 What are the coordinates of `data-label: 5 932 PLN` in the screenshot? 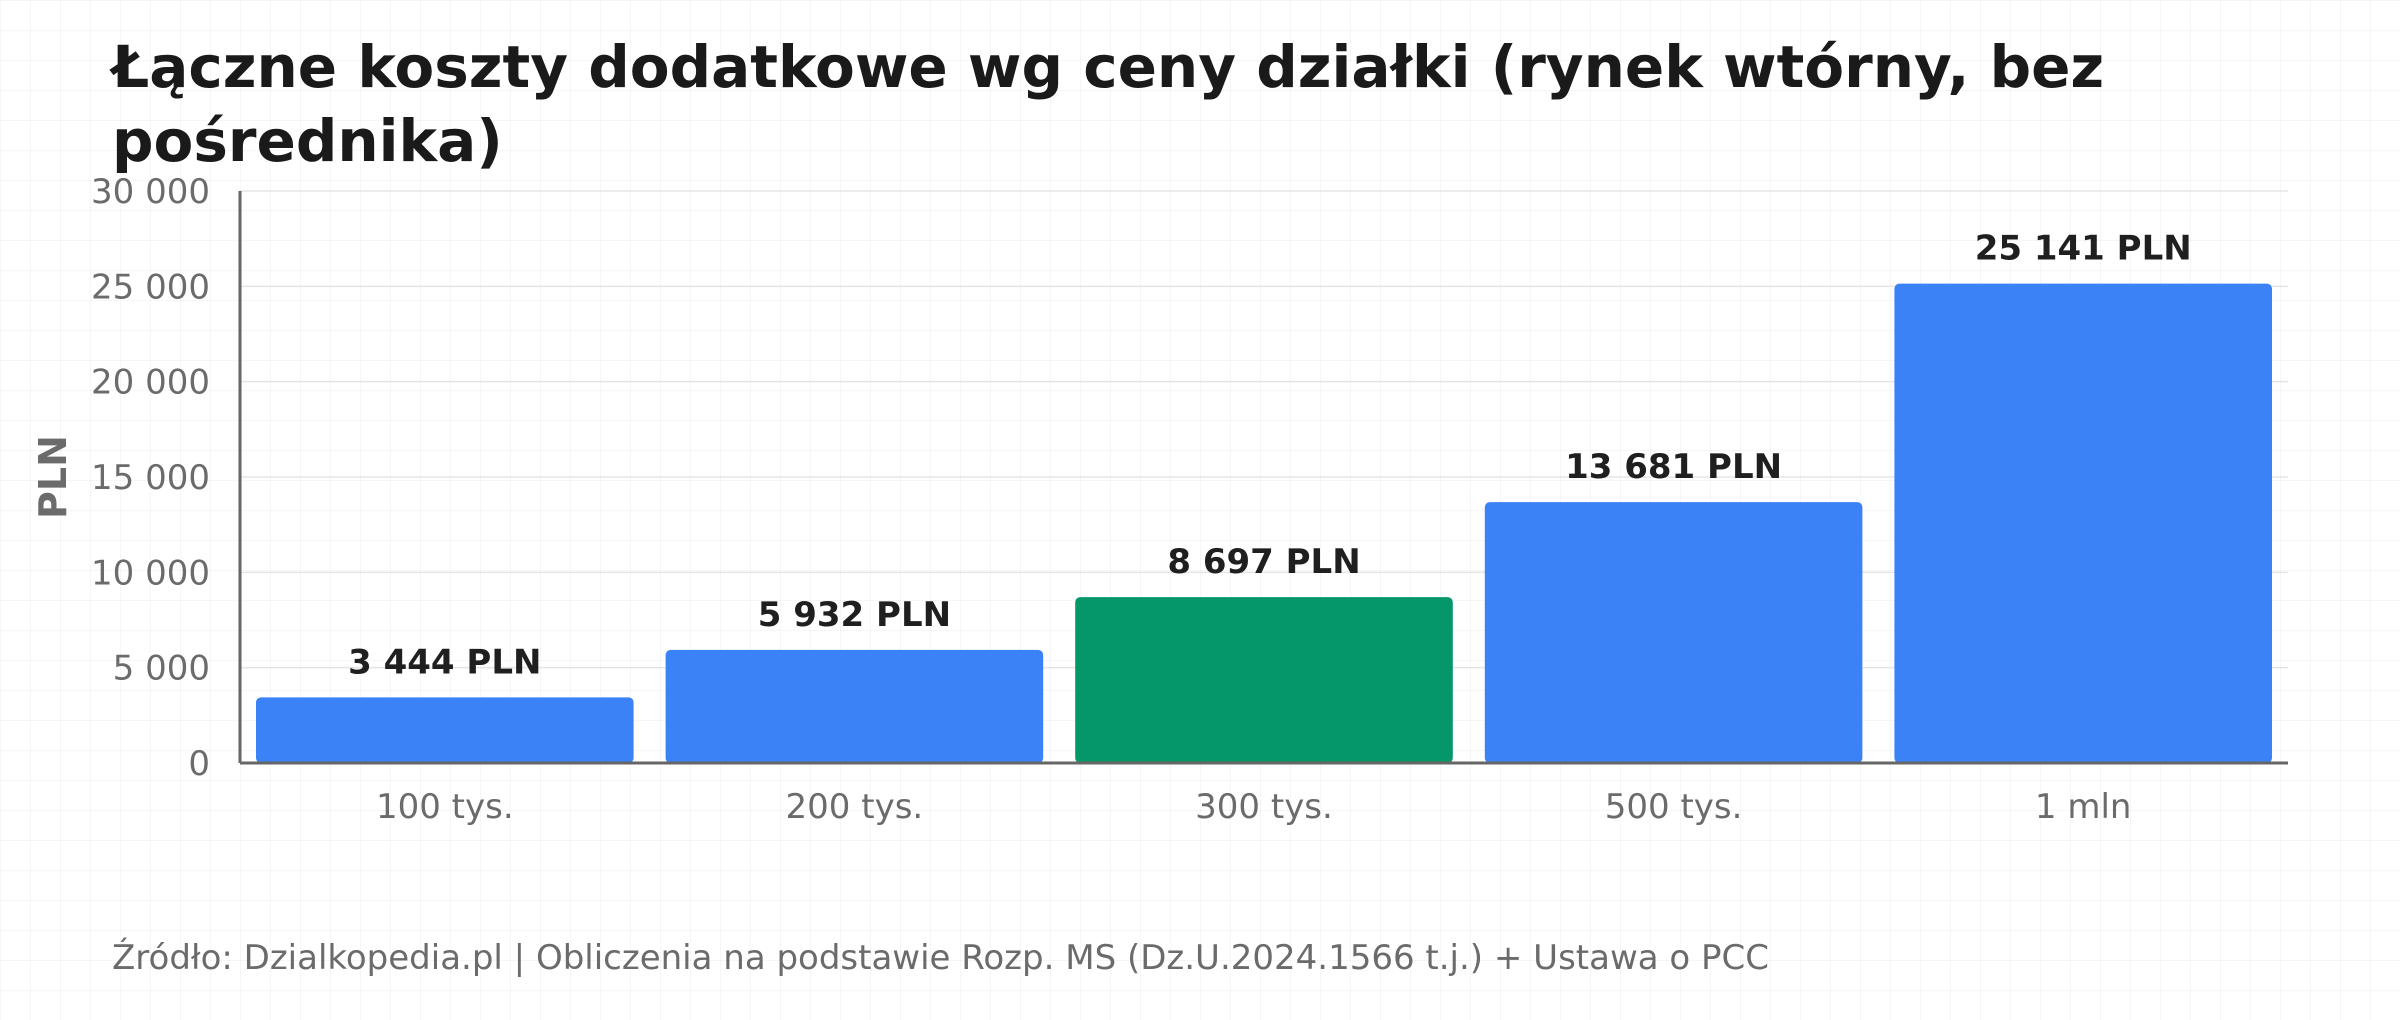 It's located at (854, 615).